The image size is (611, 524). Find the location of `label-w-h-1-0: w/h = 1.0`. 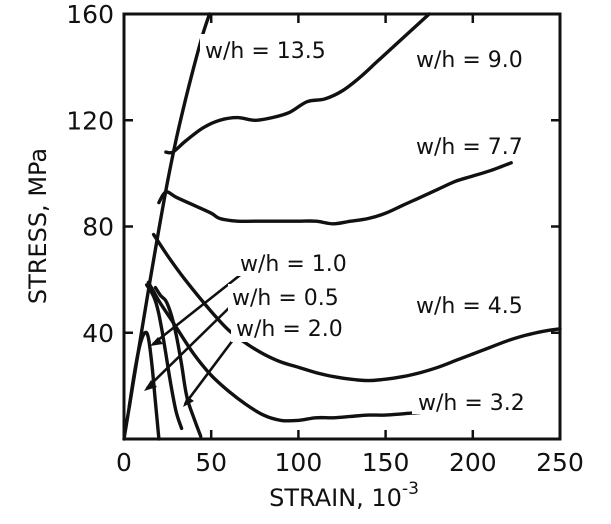

label-w-h-1-0: w/h = 1.0 is located at coordinates (293, 264).